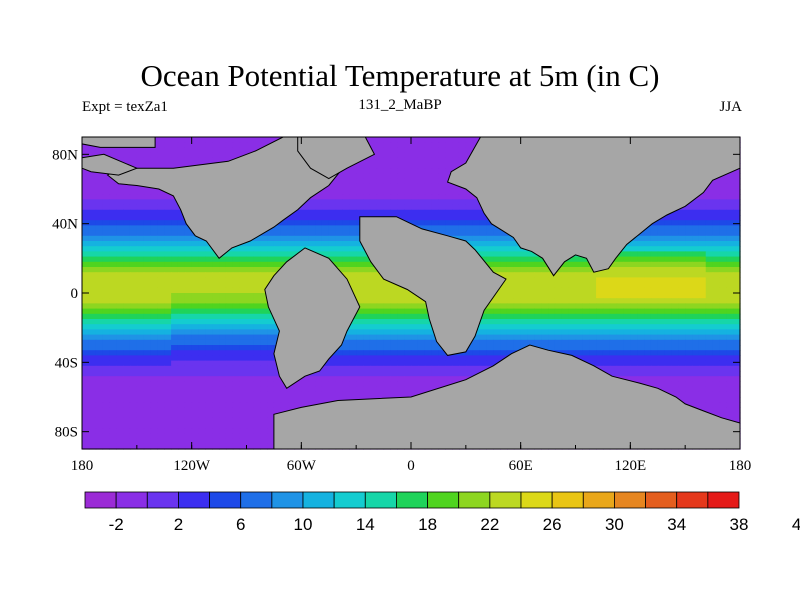 The image size is (800, 600). Describe the element at coordinates (411, 466) in the screenshot. I see `lon-tick-label: 0` at that location.